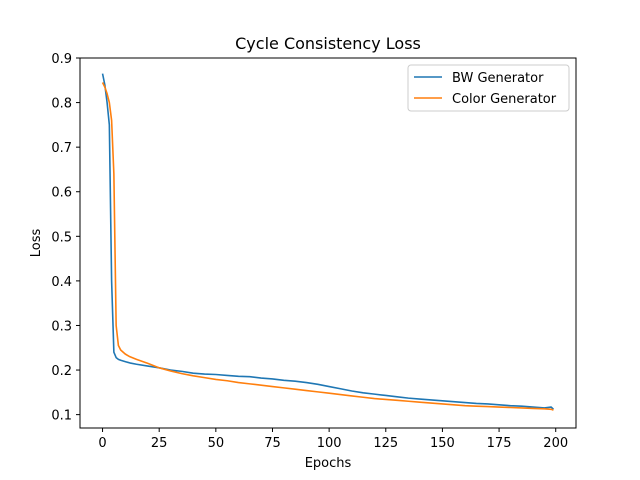  What do you see at coordinates (216, 443) in the screenshot?
I see `x-tick-label: 50` at bounding box center [216, 443].